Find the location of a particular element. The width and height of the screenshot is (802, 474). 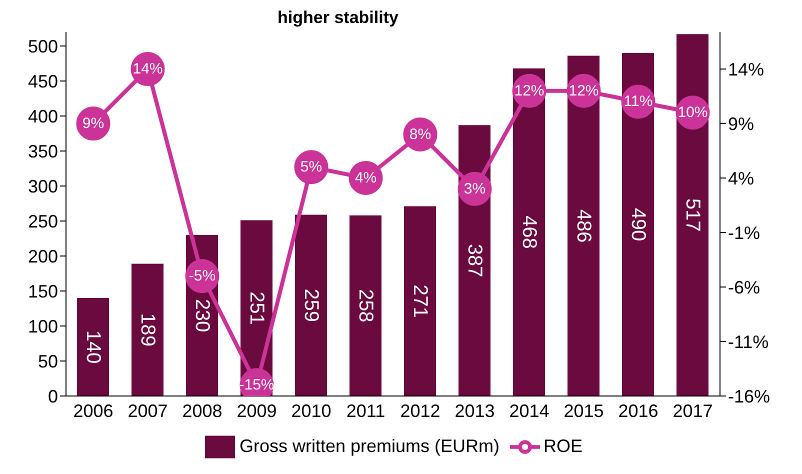

x-tick-label: 2012 is located at coordinates (420, 410).